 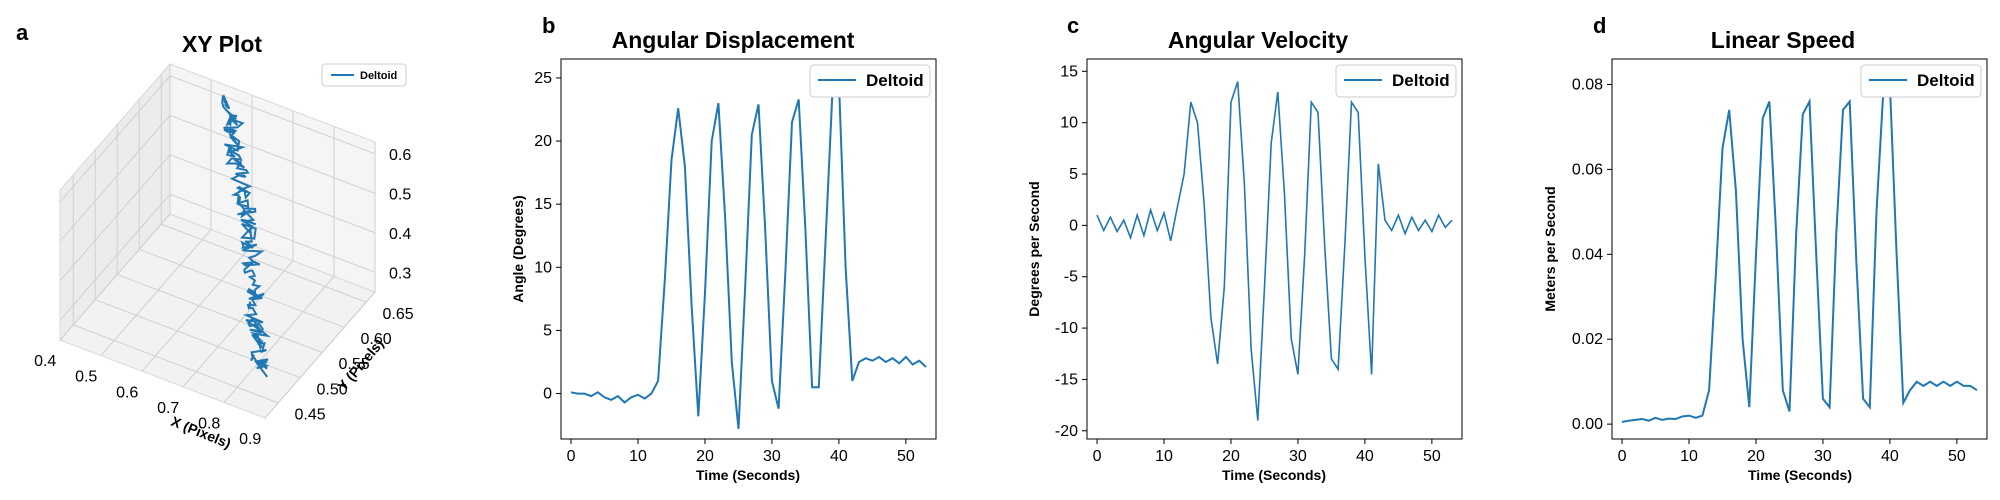 I want to click on y-tick-label: -15, so click(x=1066, y=379).